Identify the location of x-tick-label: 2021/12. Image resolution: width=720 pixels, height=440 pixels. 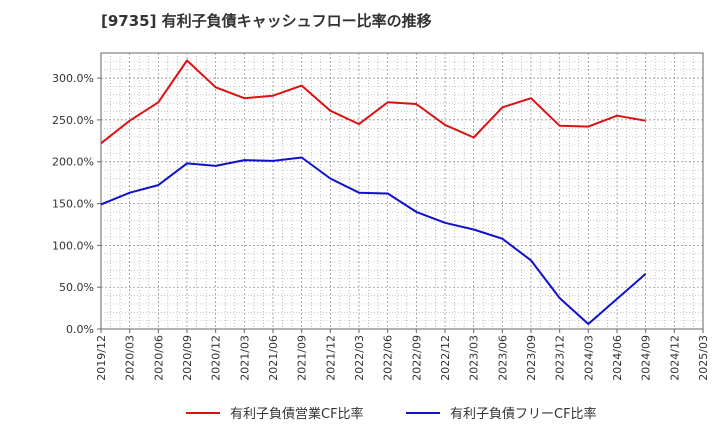
(330, 358).